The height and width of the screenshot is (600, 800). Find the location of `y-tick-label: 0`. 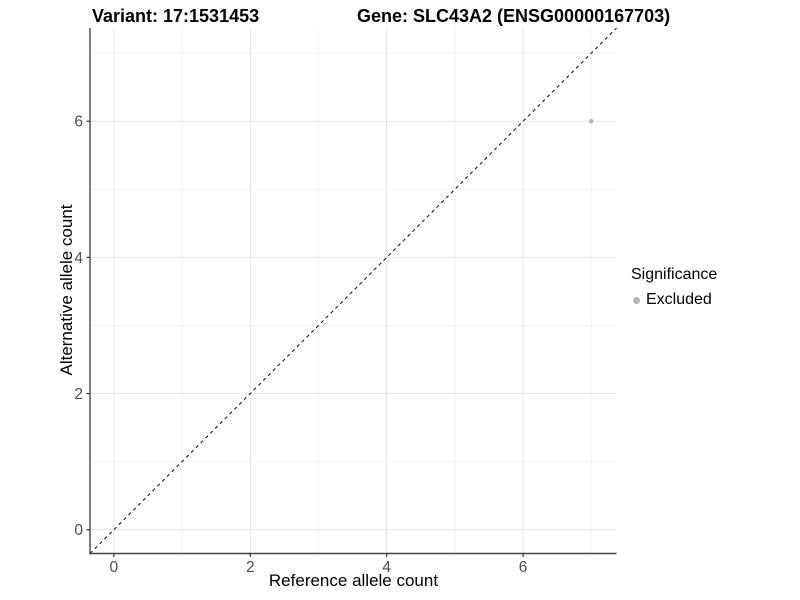

y-tick-label: 0 is located at coordinates (78, 530).